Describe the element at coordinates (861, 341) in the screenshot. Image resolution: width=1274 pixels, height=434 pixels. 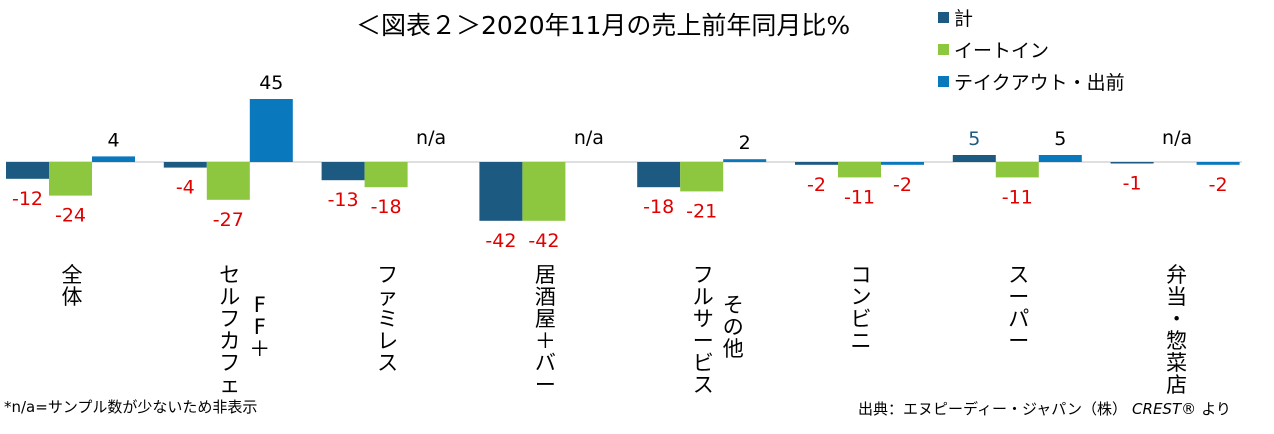
I see `category-label-char: ニ` at that location.